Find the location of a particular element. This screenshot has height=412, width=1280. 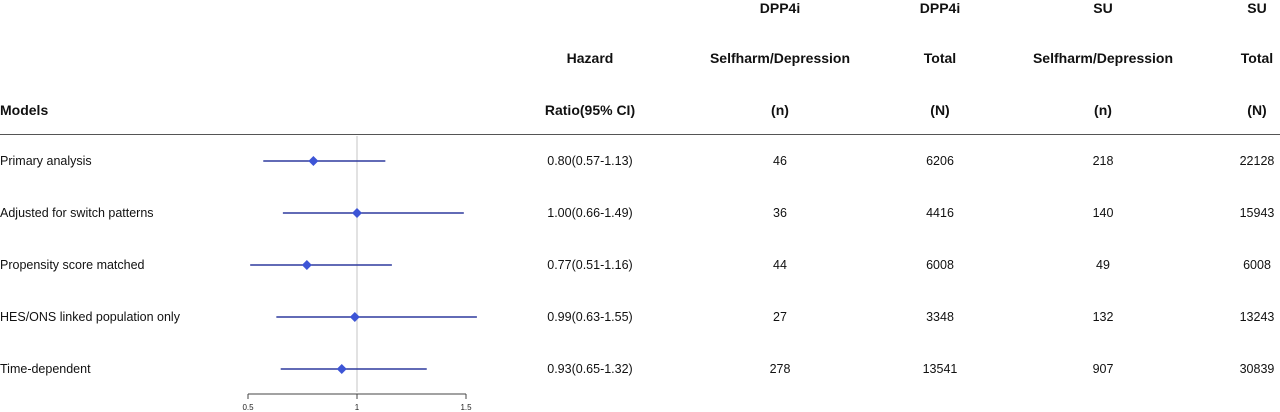

dpp4i-total-cell: 6008 is located at coordinates (940, 265).